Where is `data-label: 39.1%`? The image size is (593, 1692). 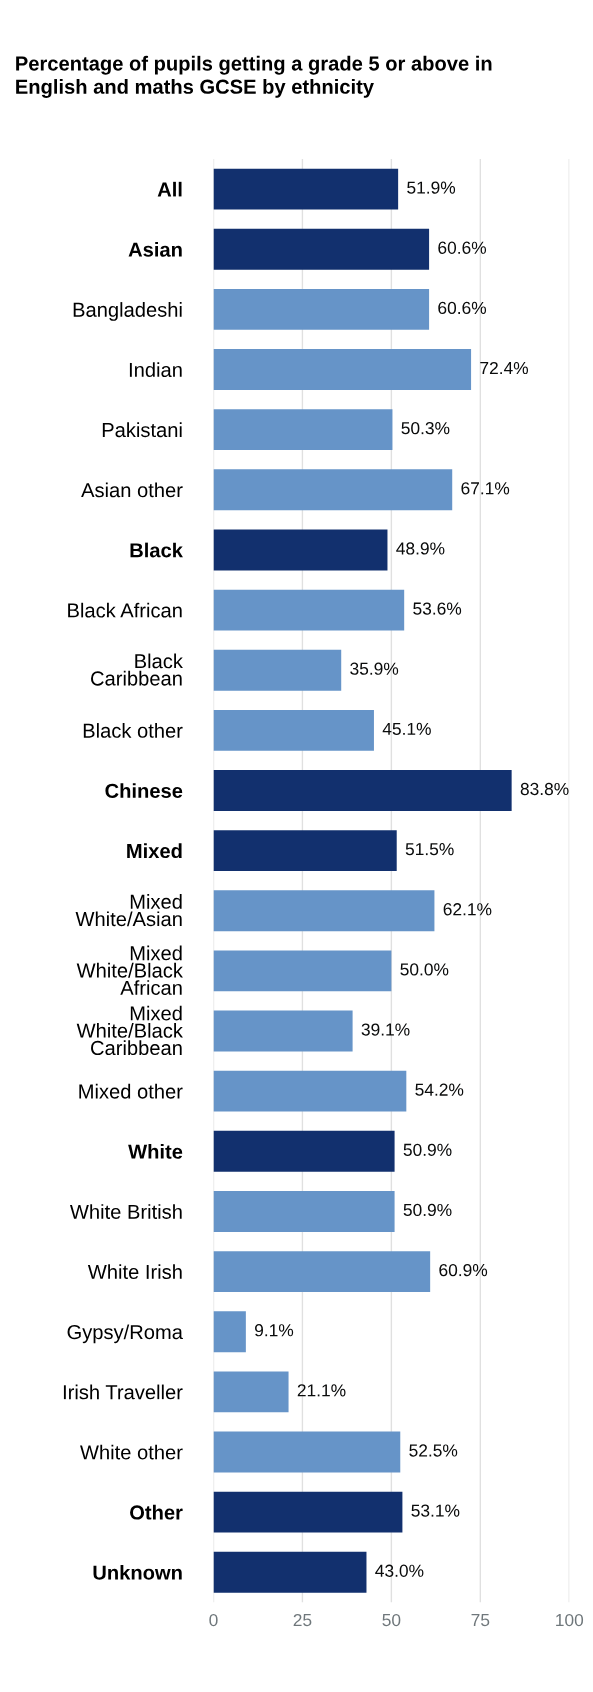 data-label: 39.1% is located at coordinates (385, 1029).